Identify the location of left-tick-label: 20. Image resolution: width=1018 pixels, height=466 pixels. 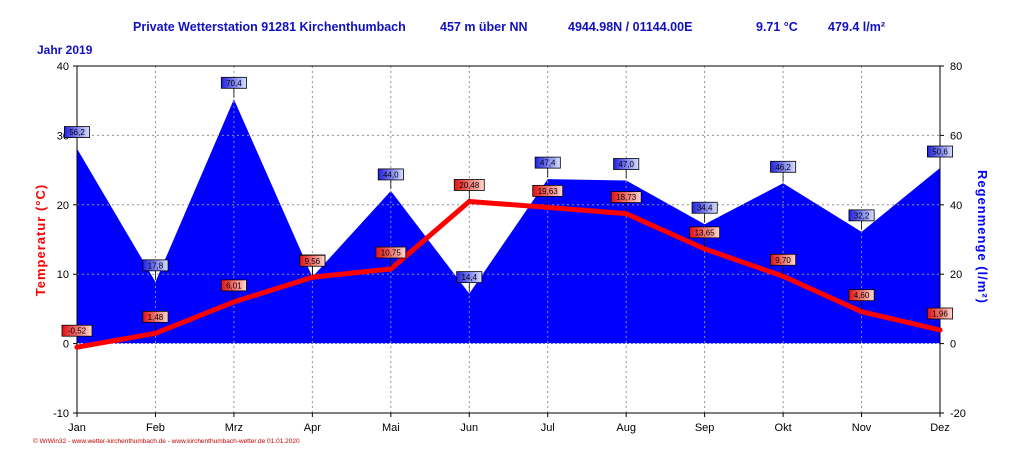
(63, 206).